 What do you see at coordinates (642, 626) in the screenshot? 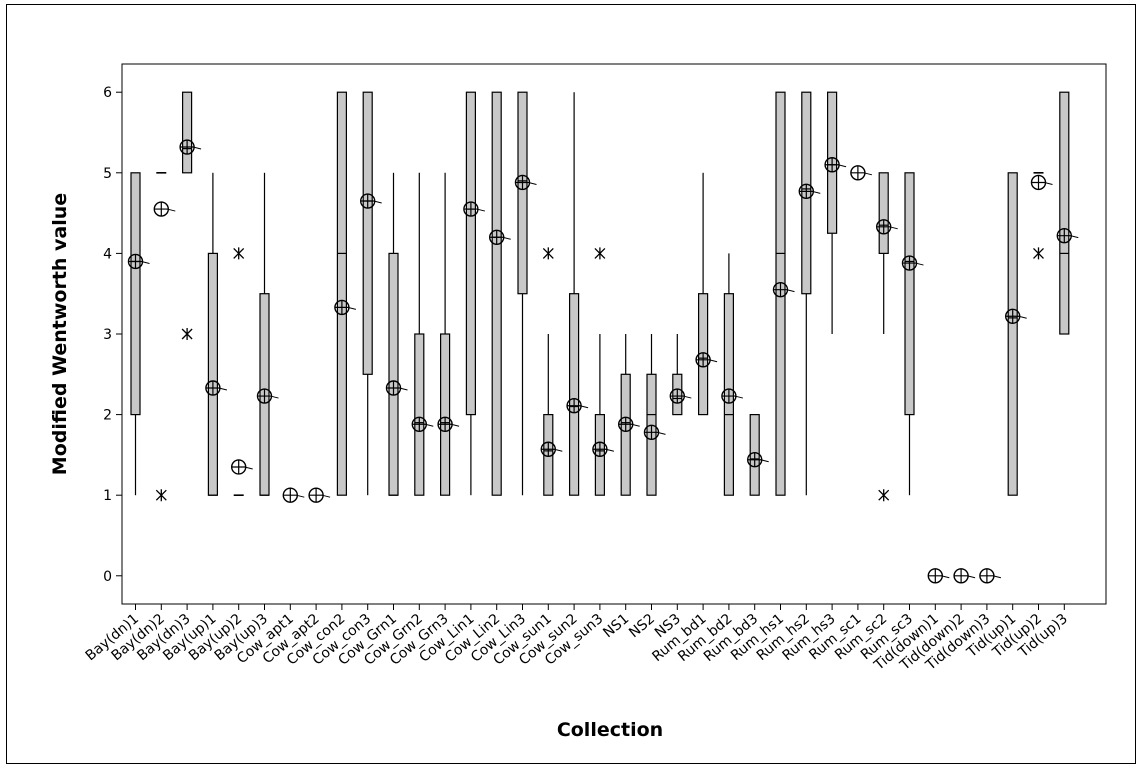
I see `x-tick-label: NS2` at bounding box center [642, 626].